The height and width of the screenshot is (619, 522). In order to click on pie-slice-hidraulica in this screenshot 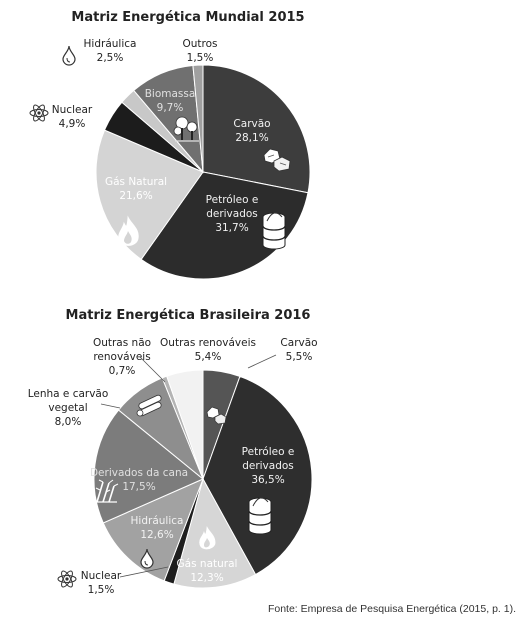, I will do `click(153, 530)`.